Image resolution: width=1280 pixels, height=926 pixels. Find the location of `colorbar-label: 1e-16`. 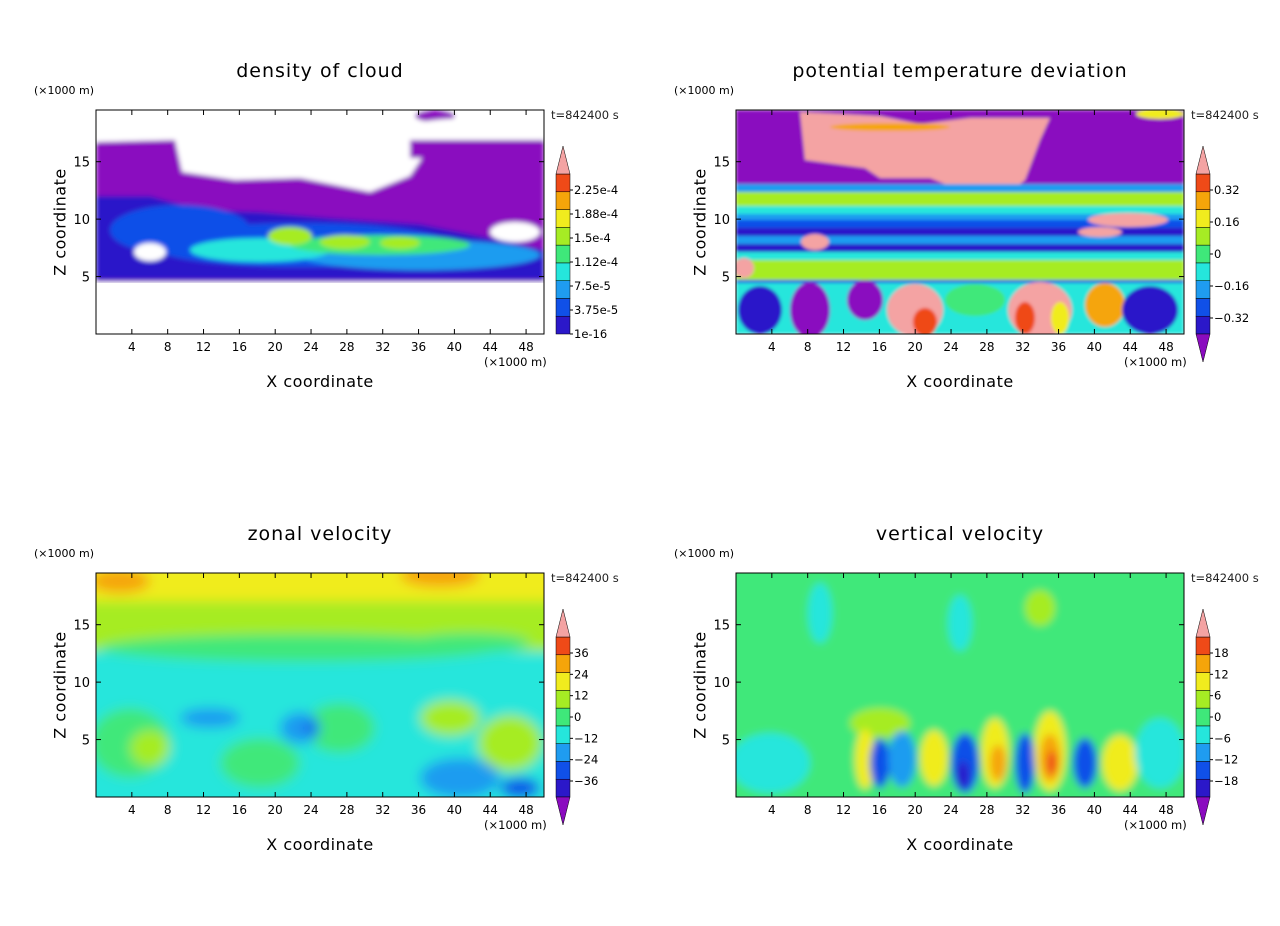

colorbar-label: 1e-16 is located at coordinates (590, 334).